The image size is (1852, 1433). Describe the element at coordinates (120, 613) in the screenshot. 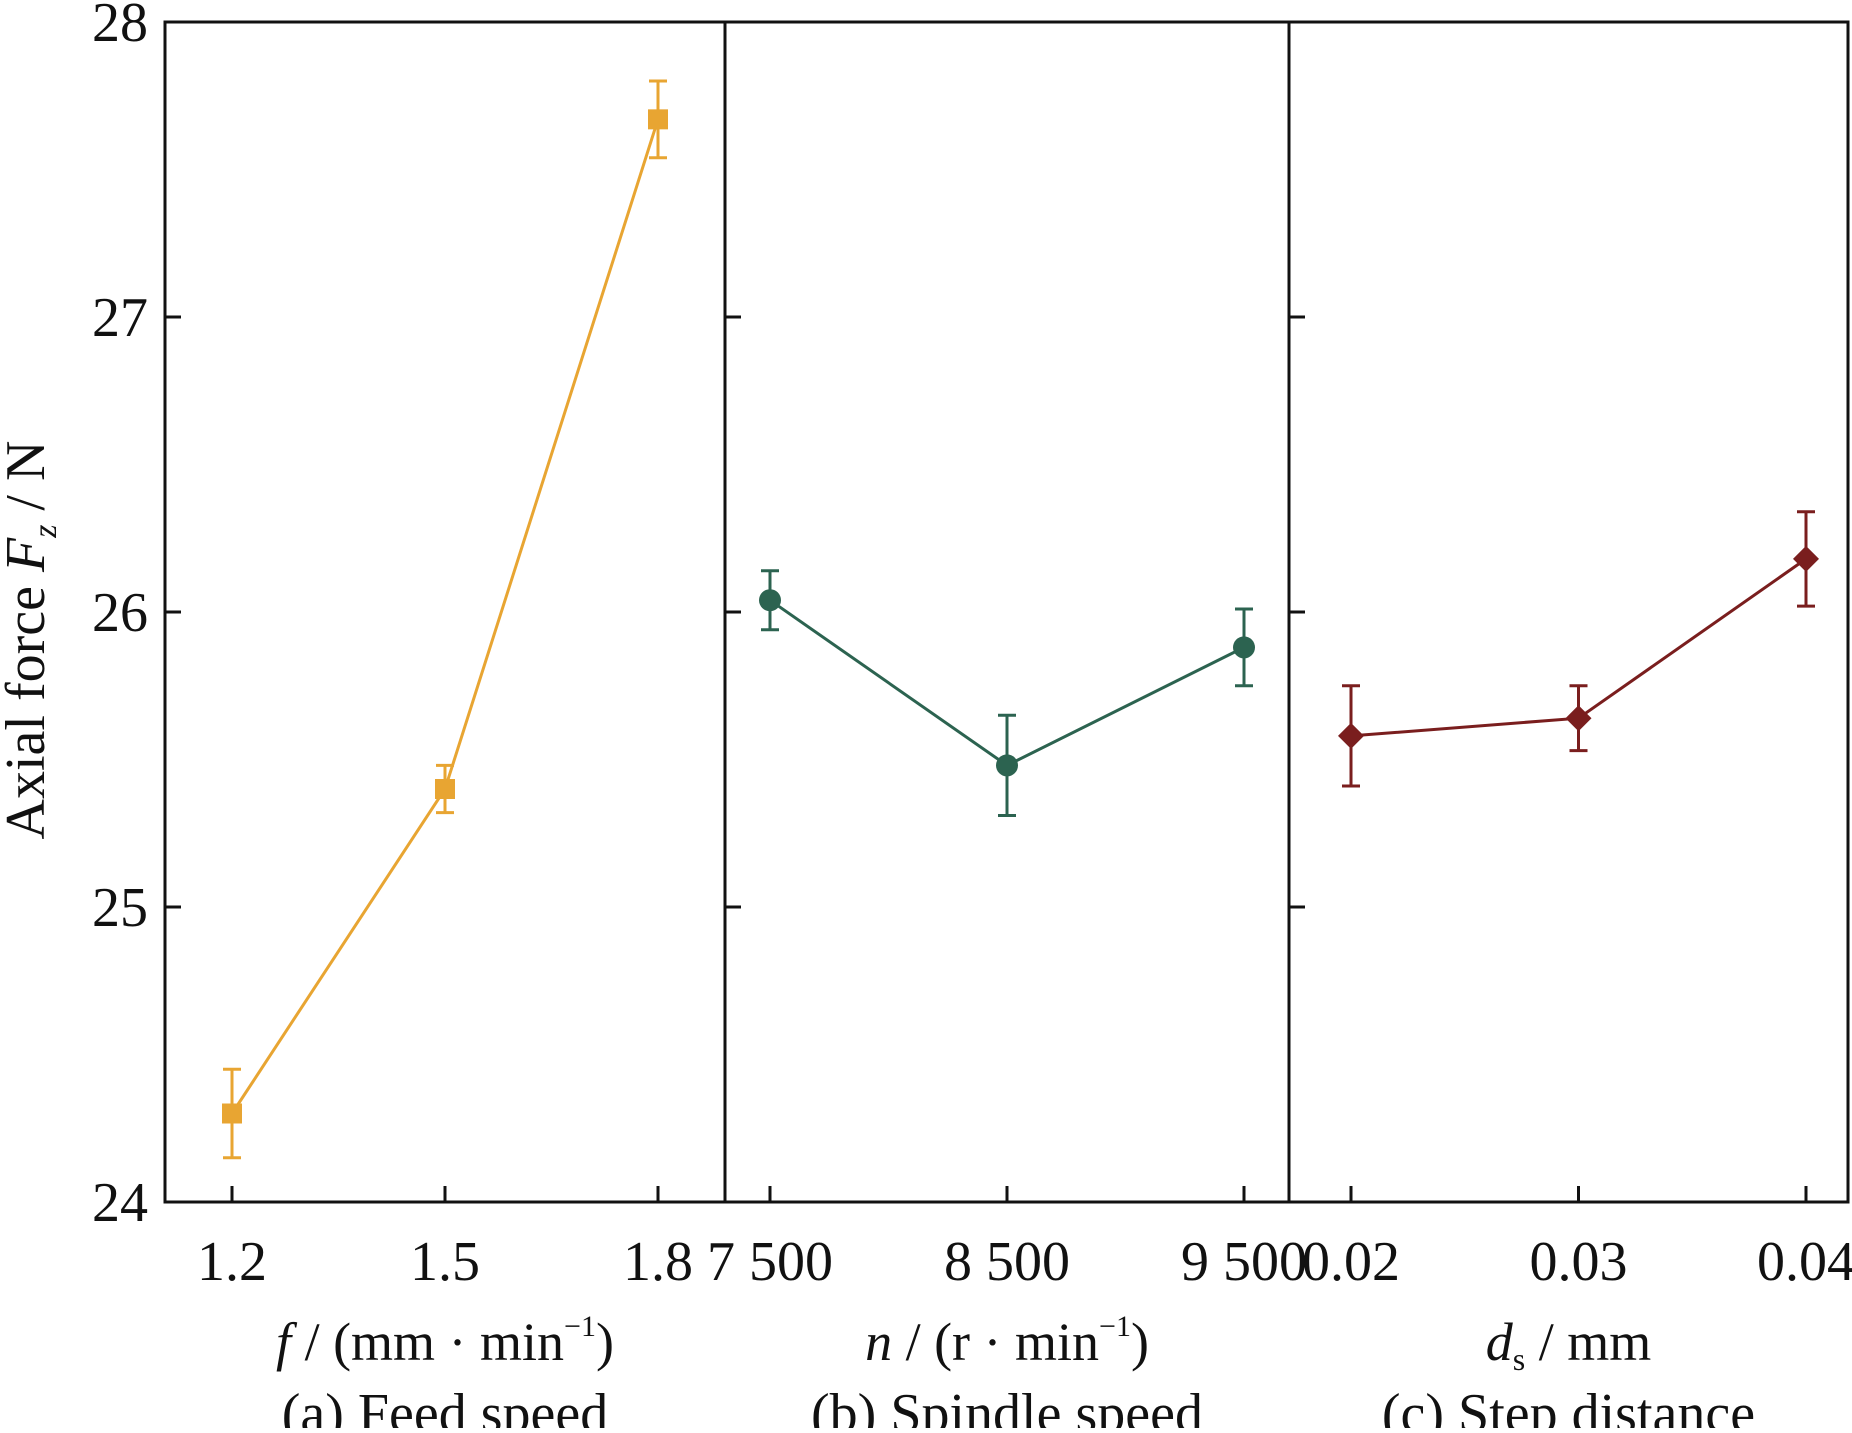

I see `y-tick-label: 26` at that location.